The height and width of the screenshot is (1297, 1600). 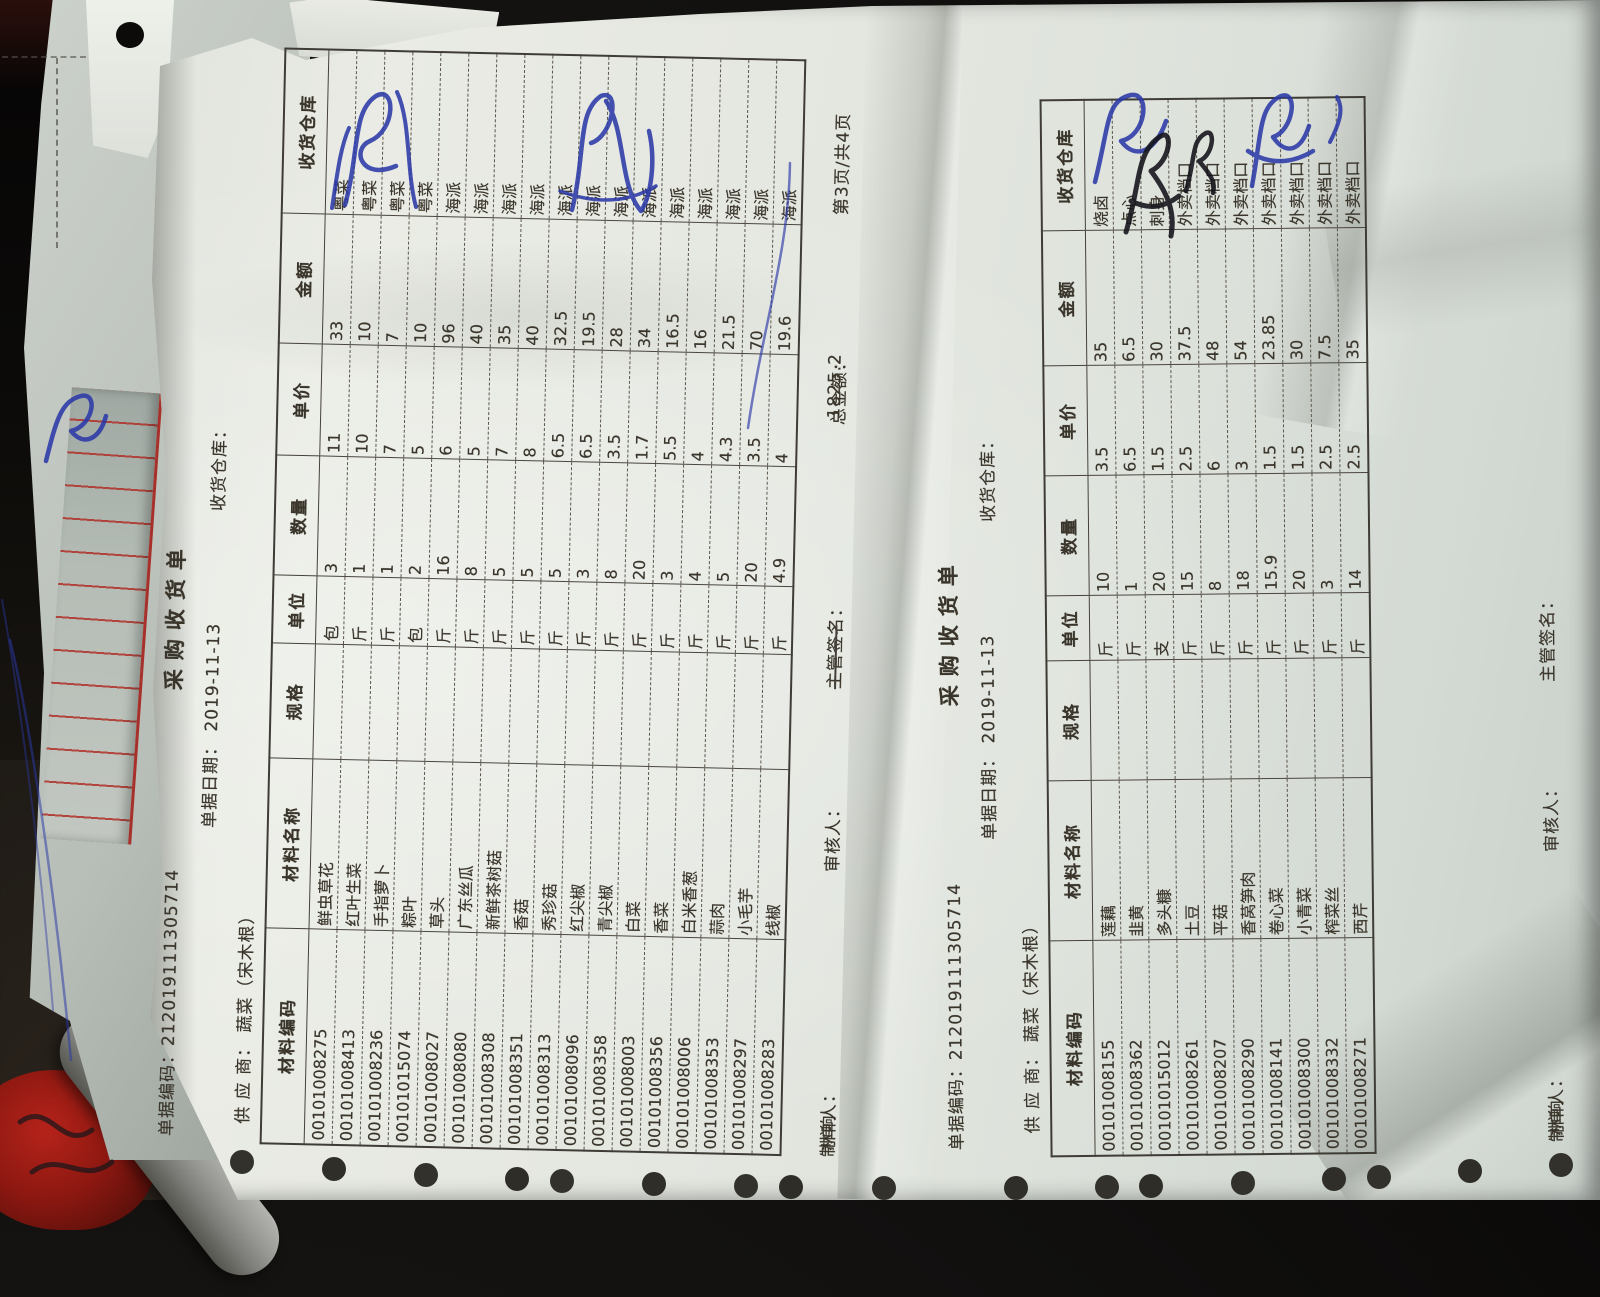 What do you see at coordinates (1304, 1046) in the screenshot?
I see `cell-code: 00101008300` at bounding box center [1304, 1046].